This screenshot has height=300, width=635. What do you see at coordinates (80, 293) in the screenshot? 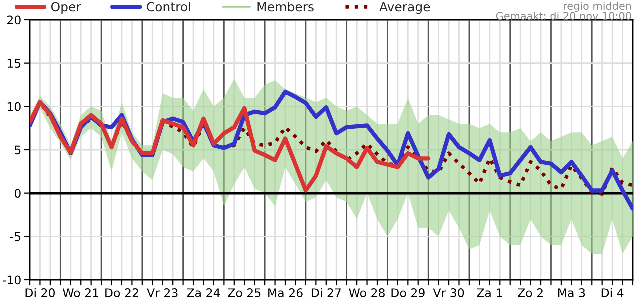
I see `x-tick-label: Wo 21` at bounding box center [80, 293].